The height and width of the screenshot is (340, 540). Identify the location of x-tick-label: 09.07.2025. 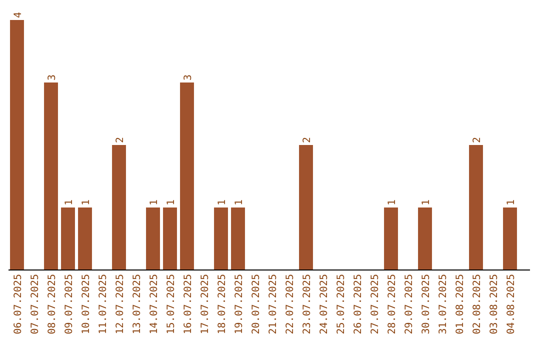
(69, 304).